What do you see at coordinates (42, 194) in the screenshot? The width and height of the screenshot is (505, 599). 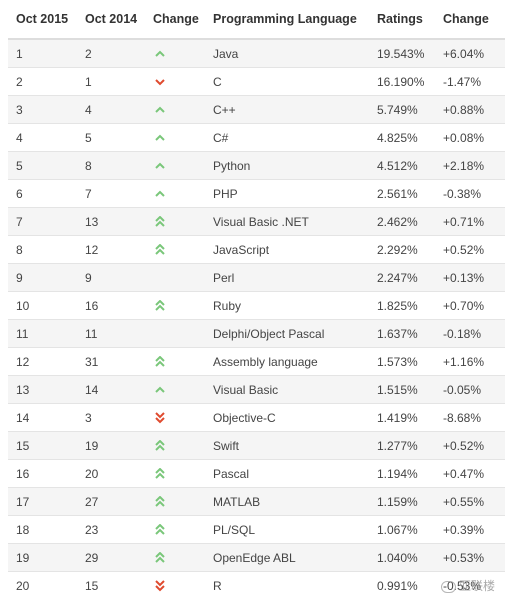 I see `rank-2015-cell: 6` at bounding box center [42, 194].